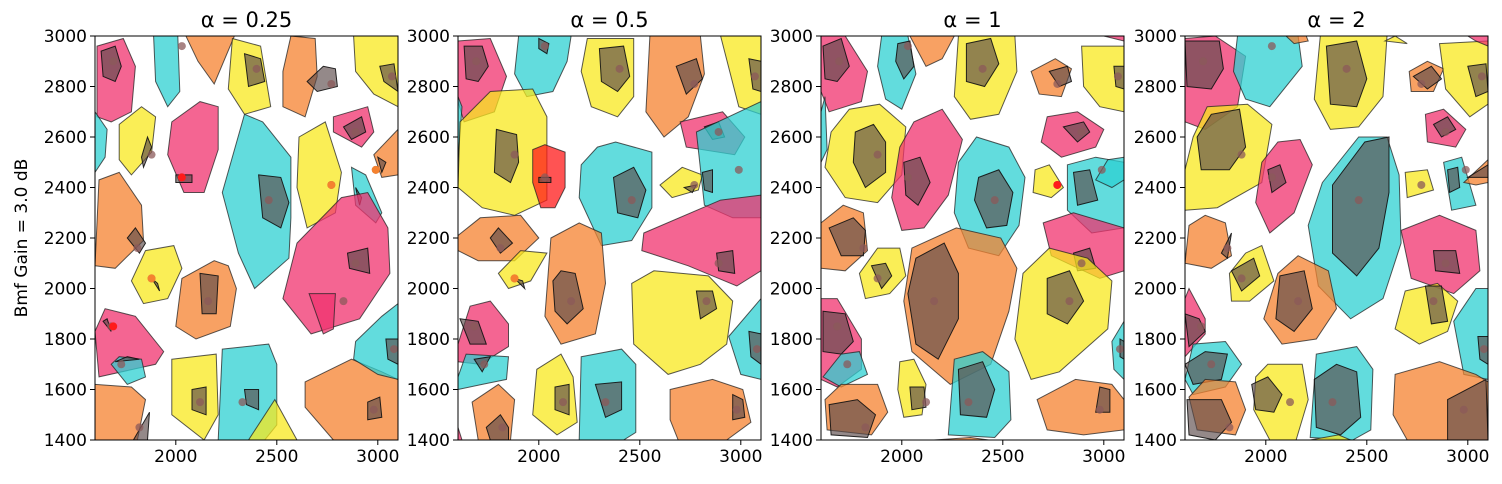 The image size is (1502, 484). What do you see at coordinates (1336, 20) in the screenshot?
I see `panel-title: α = 2` at bounding box center [1336, 20].